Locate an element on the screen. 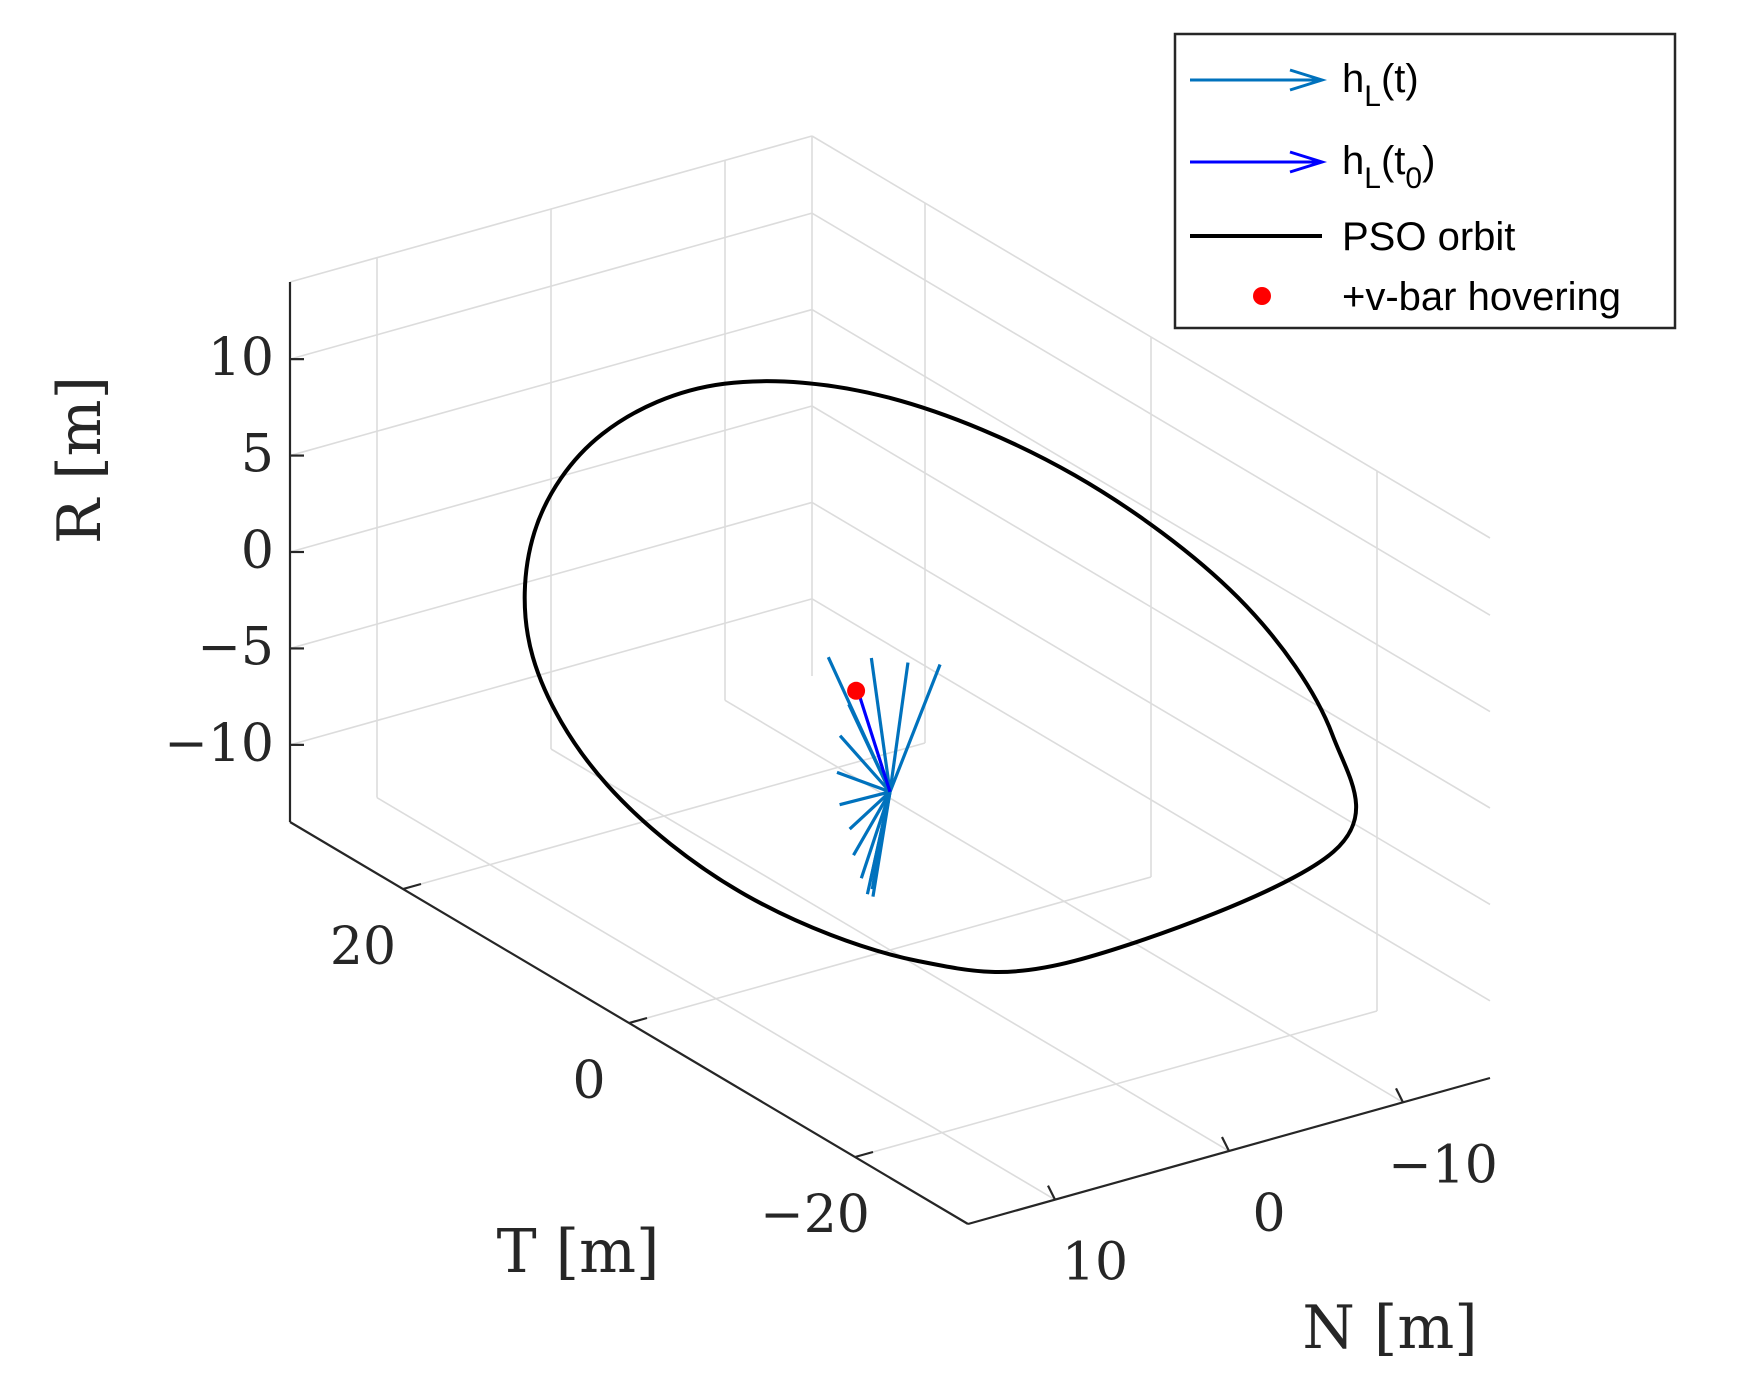 Image resolution: width=1755 pixels, height=1387 pixels. axis-label-T: T [m] is located at coordinates (578, 1252).